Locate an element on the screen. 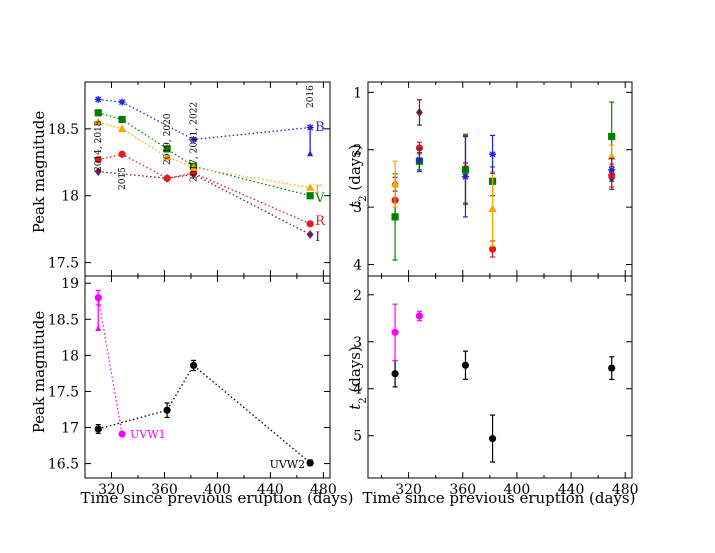  series-label-B: B is located at coordinates (320, 127).